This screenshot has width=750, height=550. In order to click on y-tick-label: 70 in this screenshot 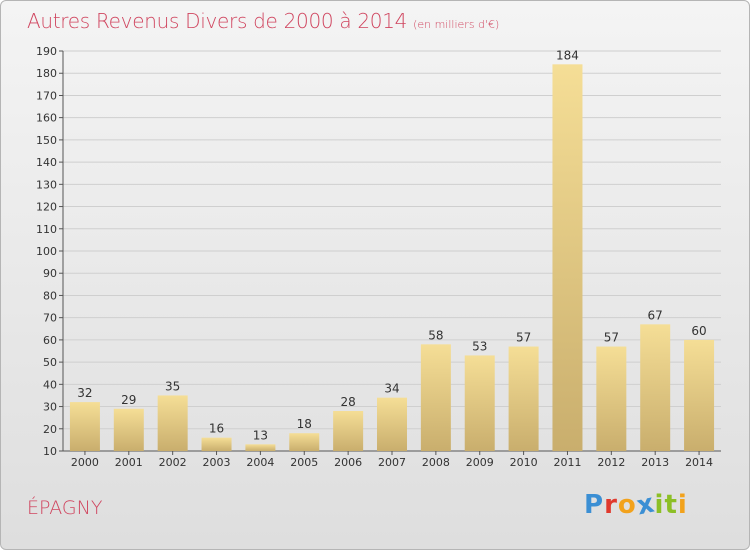, I will do `click(50, 318)`.